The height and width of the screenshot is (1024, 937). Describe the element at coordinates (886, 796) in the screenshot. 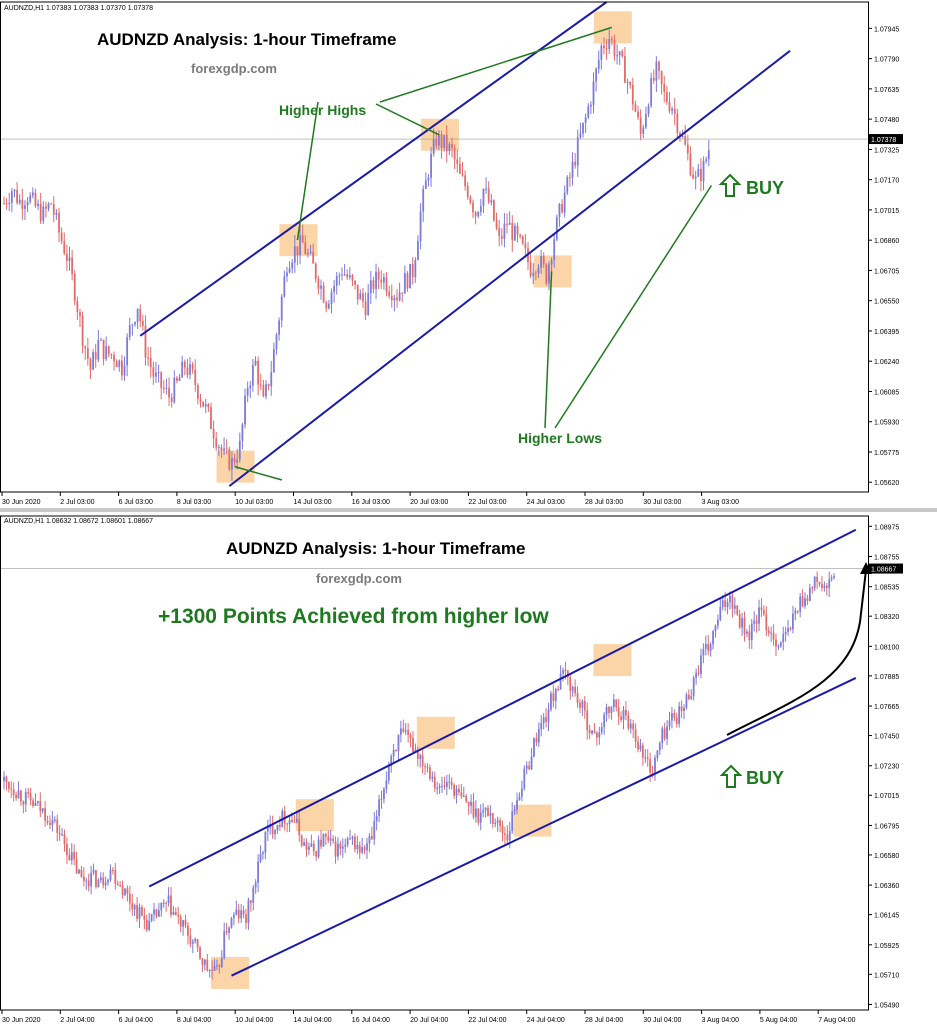

I see `y-tick-label: 1.07015` at that location.